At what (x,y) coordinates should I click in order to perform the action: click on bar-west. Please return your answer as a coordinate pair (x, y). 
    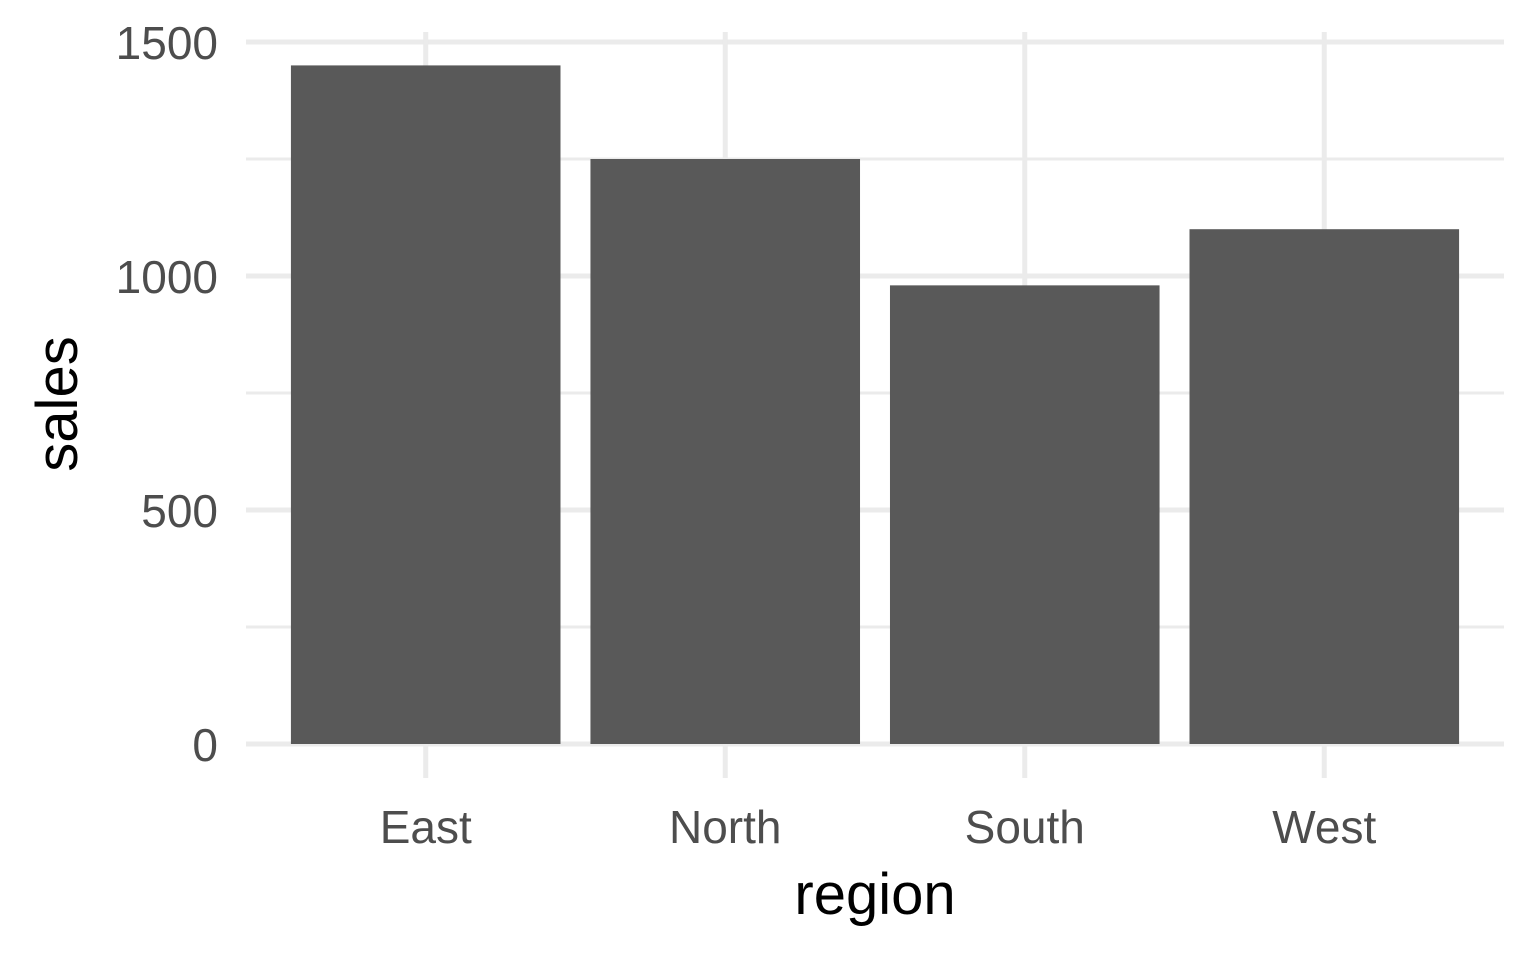
    Looking at the image, I should click on (1324, 486).